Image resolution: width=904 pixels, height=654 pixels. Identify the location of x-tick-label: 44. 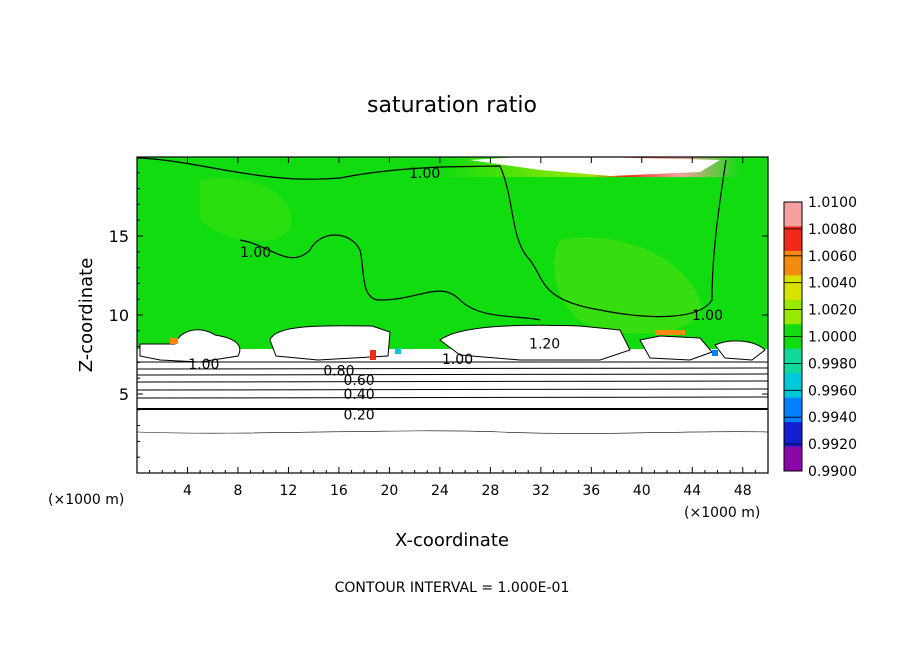
(692, 491).